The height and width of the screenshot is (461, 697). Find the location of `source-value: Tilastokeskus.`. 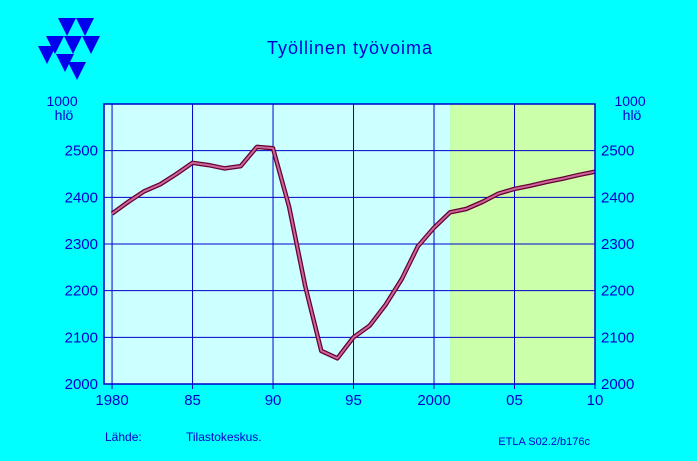

source-value: Tilastokeskus. is located at coordinates (224, 437).